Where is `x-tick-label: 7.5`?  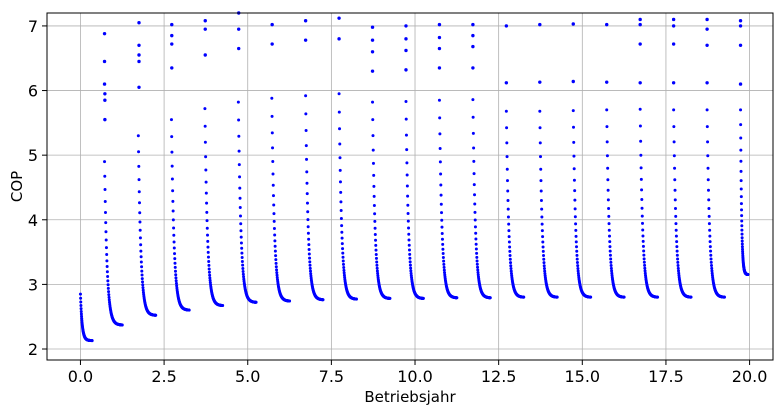 x-tick-label: 7.5 is located at coordinates (331, 376).